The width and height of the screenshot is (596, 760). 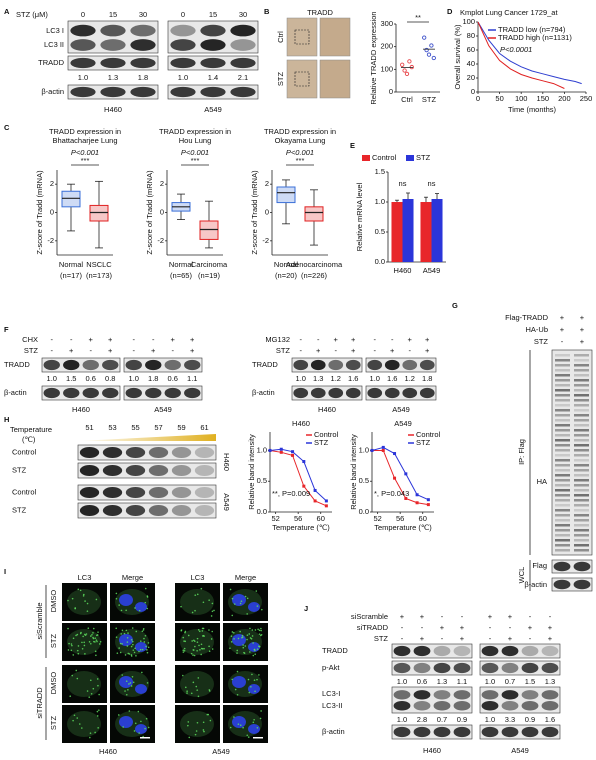 I want to click on ratio: 3.3, so click(x=510, y=719).